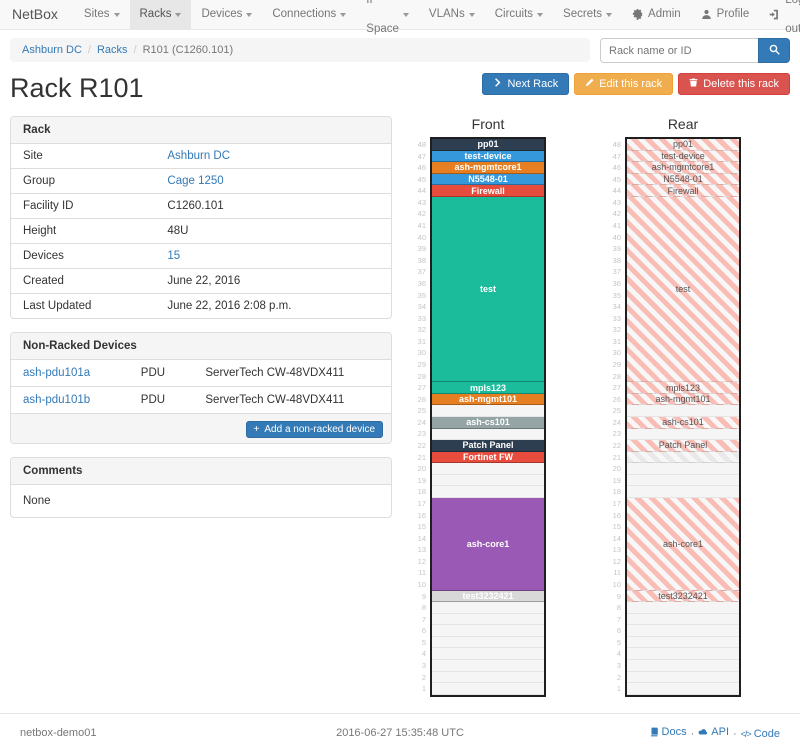 The width and height of the screenshot is (800, 753). Describe the element at coordinates (421, 295) in the screenshot. I see `unit-number: 35` at that location.